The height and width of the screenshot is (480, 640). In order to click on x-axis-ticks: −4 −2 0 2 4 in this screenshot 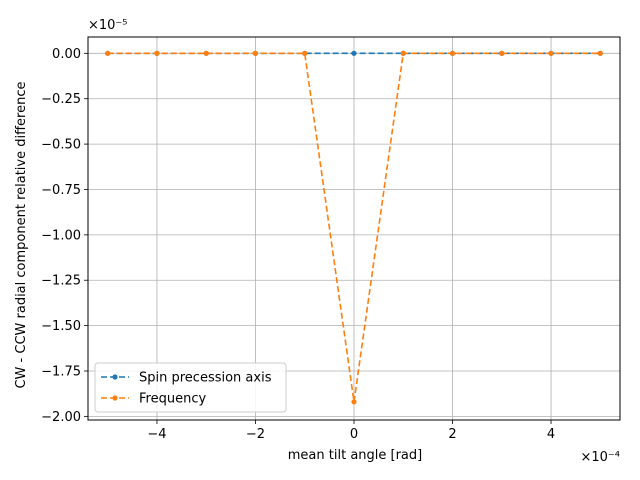, I will do `click(351, 431)`.